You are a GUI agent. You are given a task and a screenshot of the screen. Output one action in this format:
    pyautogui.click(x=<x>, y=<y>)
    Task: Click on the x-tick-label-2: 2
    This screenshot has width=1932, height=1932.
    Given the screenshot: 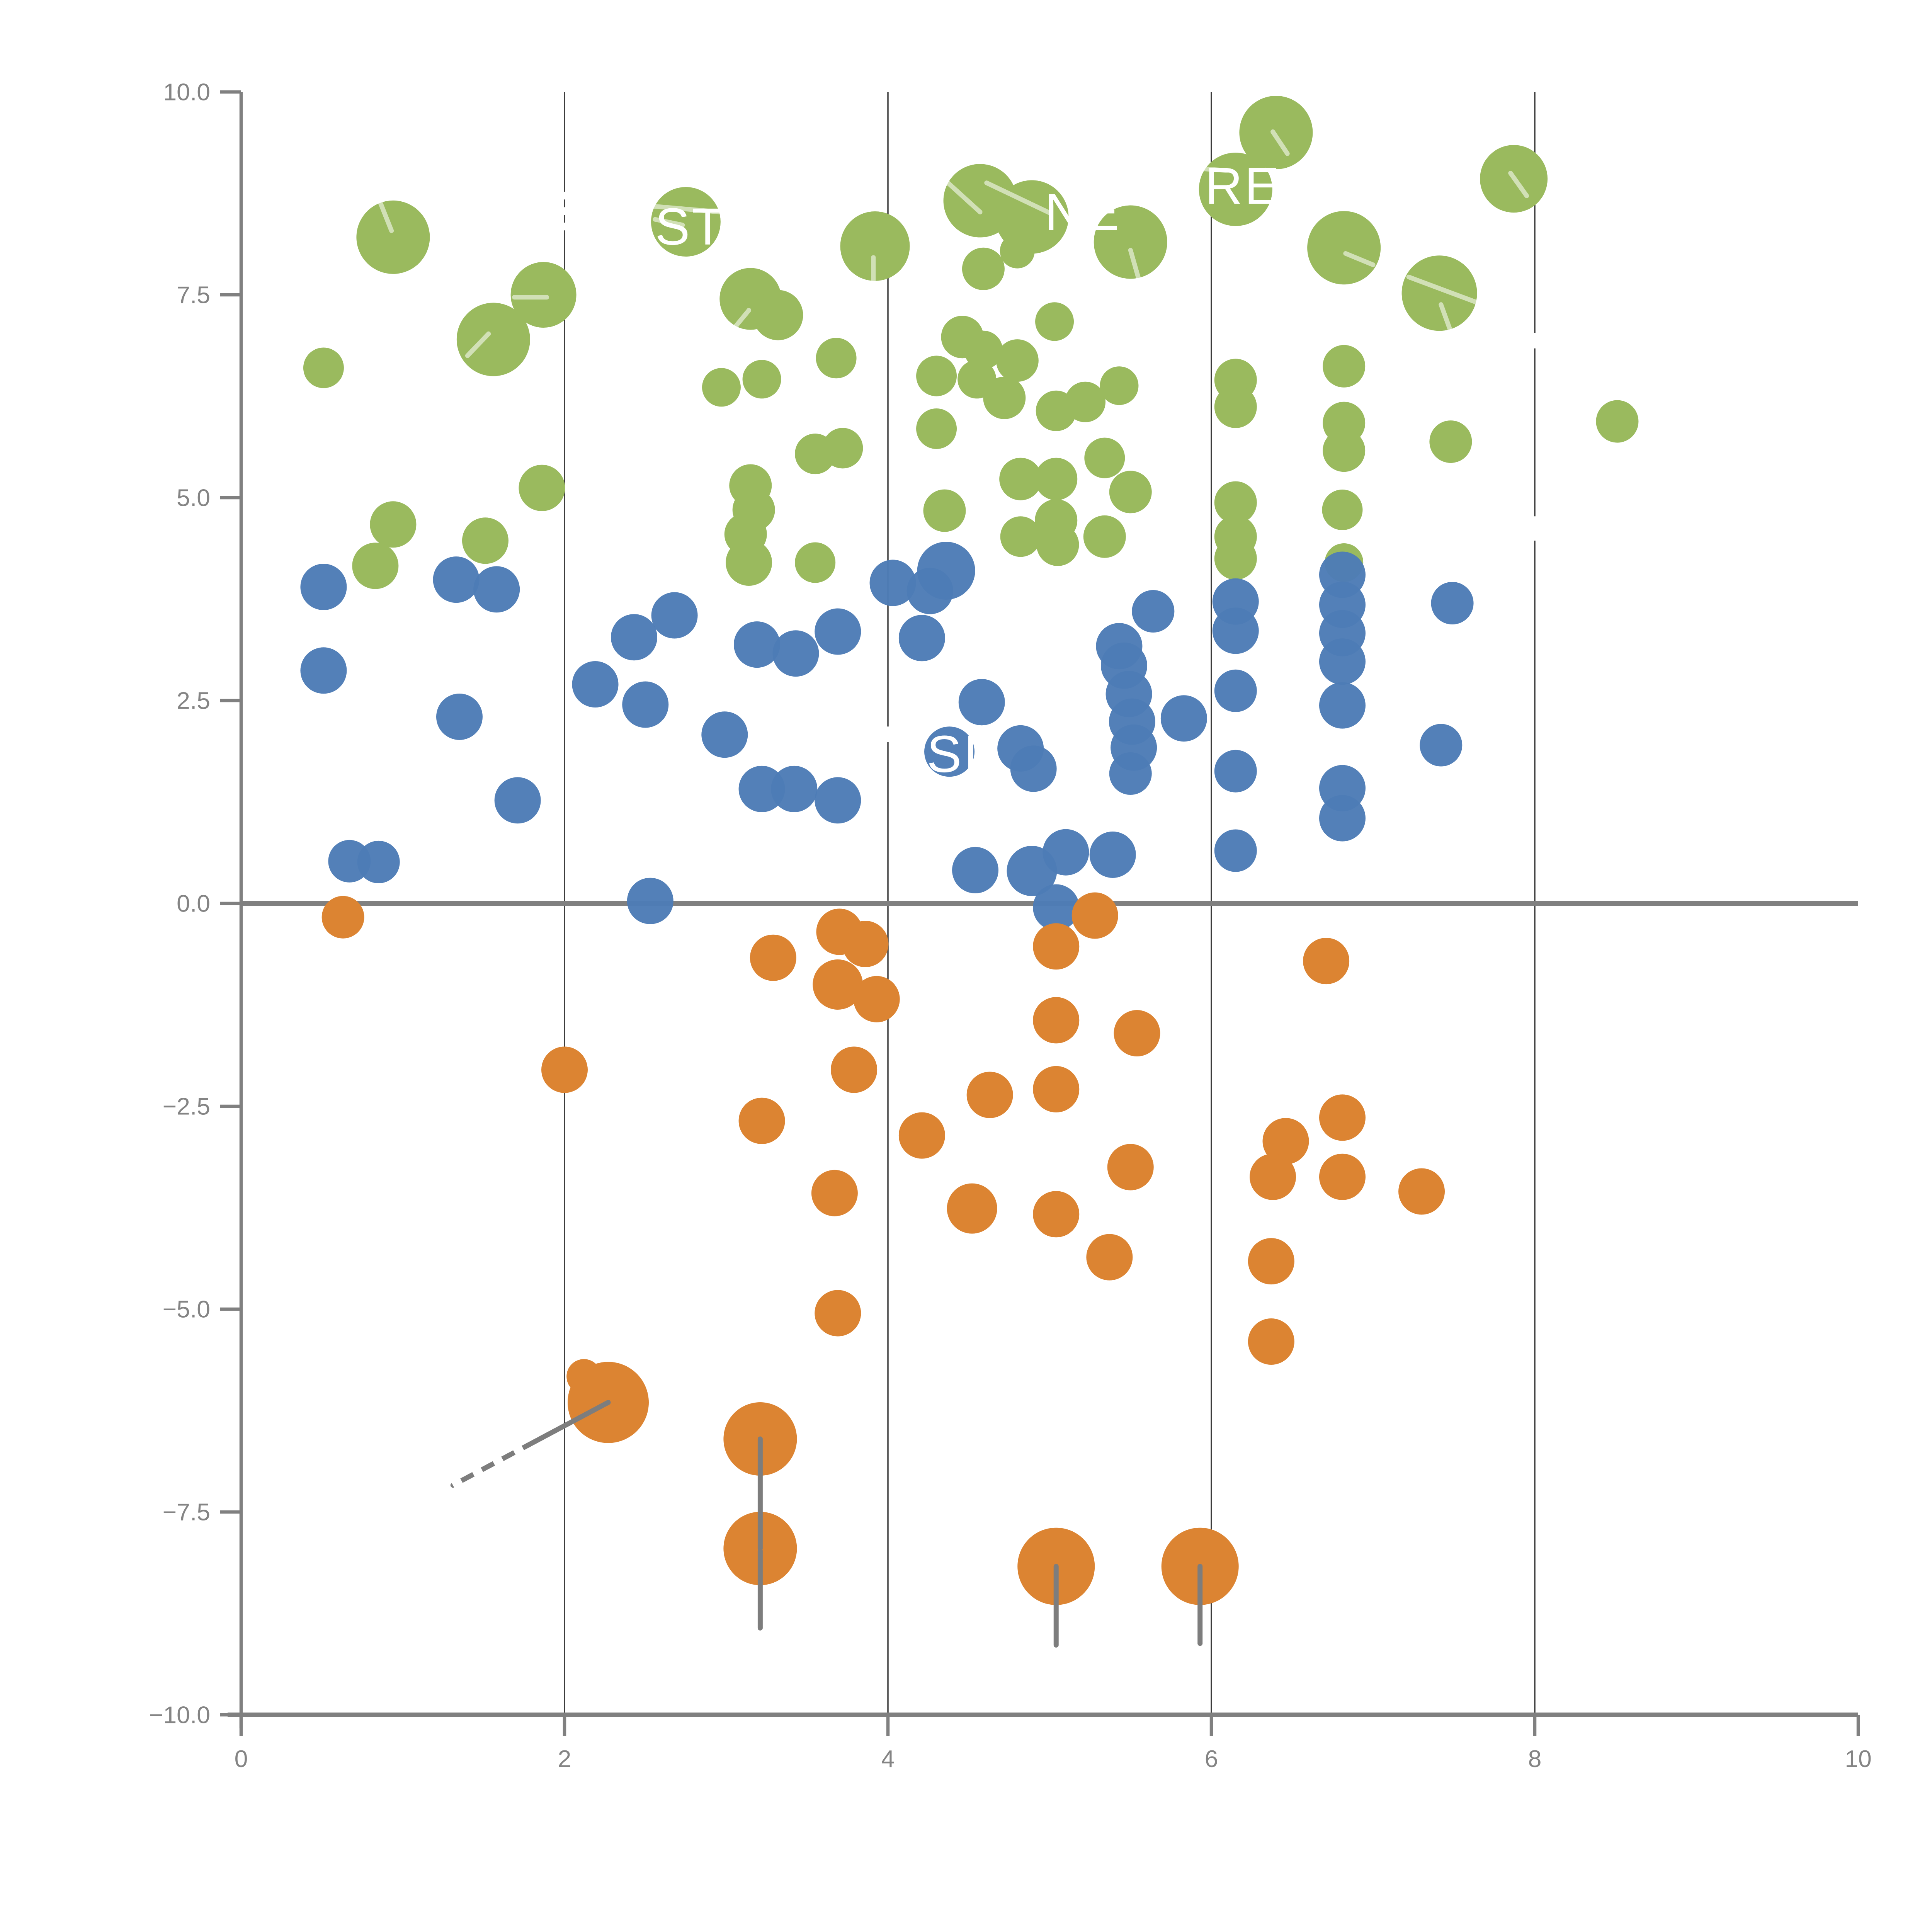 What is the action you would take?
    pyautogui.click(x=564, y=1758)
    